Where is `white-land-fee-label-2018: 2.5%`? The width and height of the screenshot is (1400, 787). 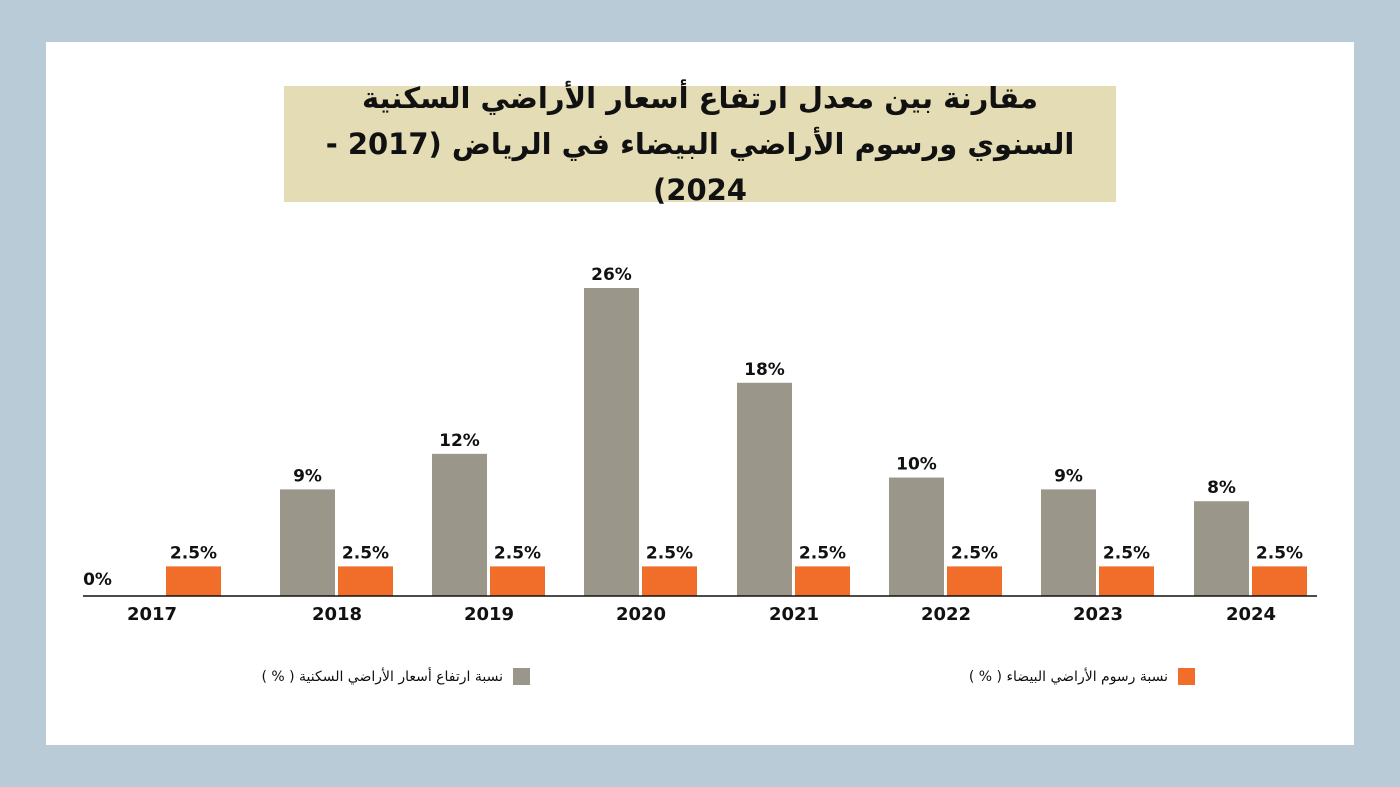 white-land-fee-label-2018: 2.5% is located at coordinates (365, 553).